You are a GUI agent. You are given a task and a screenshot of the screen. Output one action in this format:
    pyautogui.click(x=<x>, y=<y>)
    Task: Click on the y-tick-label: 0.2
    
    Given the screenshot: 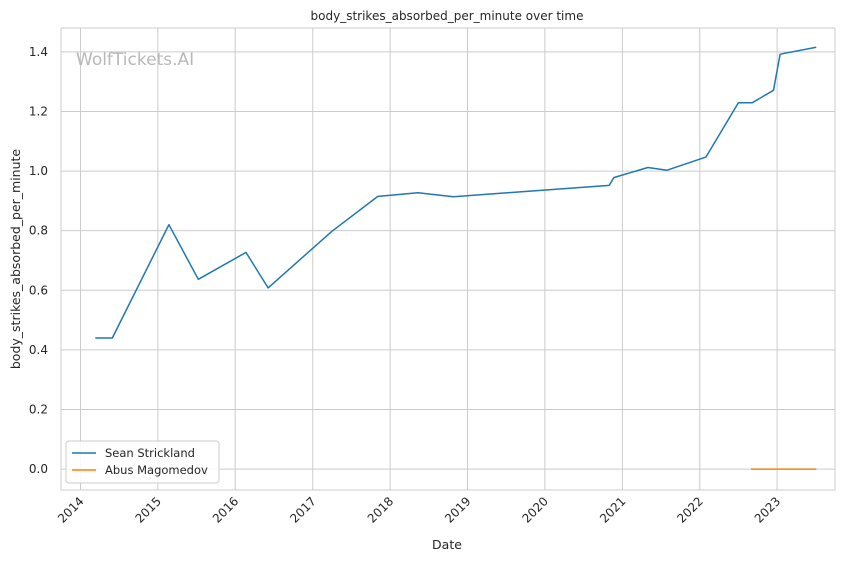 What is the action you would take?
    pyautogui.click(x=38, y=410)
    